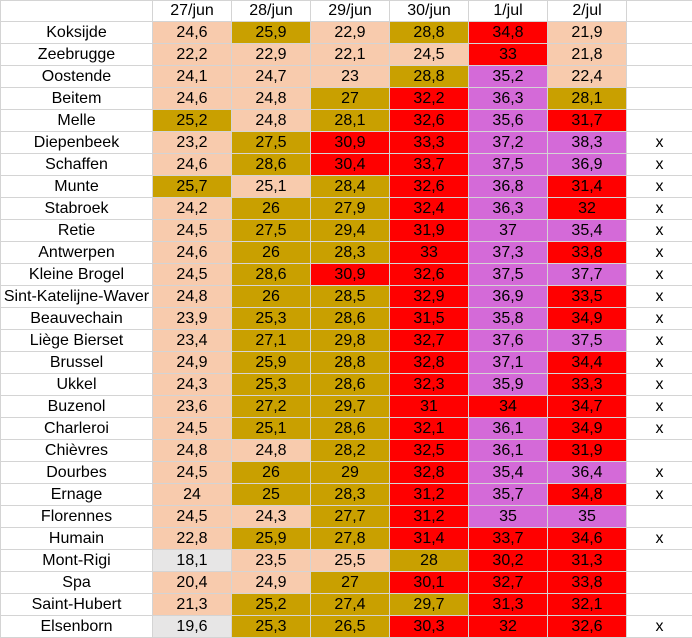 The image size is (692, 638). What do you see at coordinates (429, 473) in the screenshot?
I see `temperature-cell: 32,8` at bounding box center [429, 473].